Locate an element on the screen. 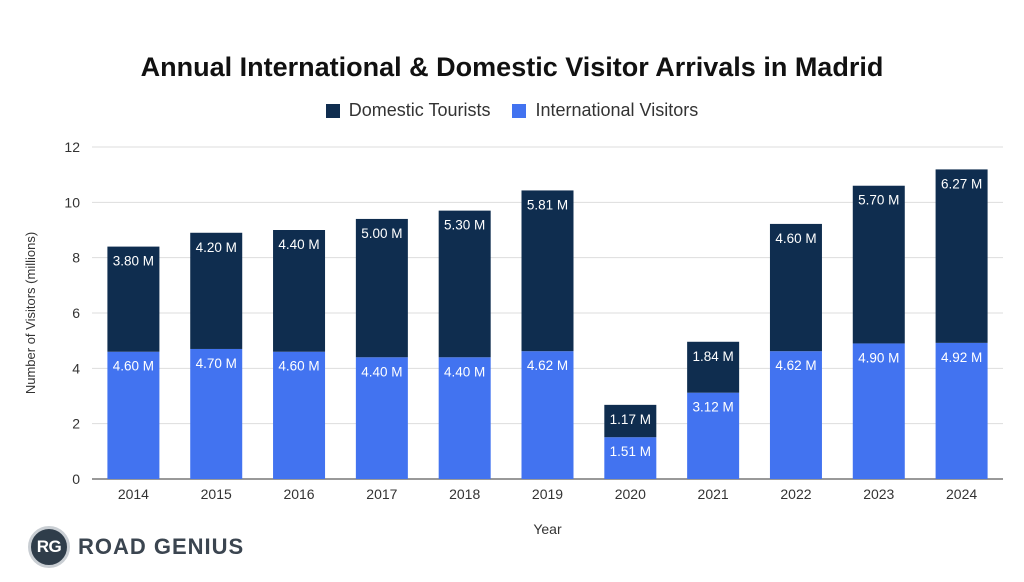 The image size is (1024, 582). y-tick-label: 6 is located at coordinates (76, 313).